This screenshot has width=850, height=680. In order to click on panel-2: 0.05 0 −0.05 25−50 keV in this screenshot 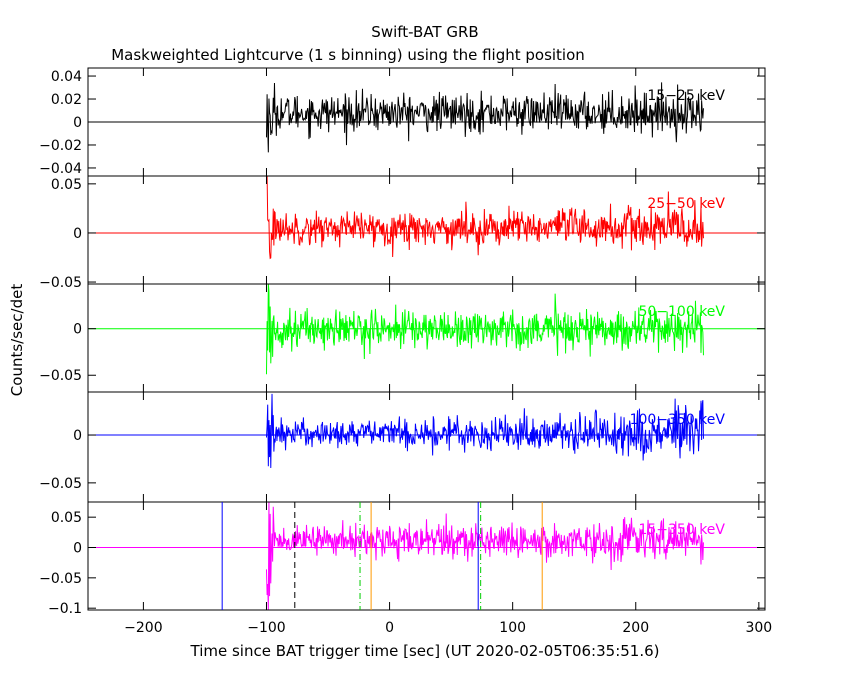, I will do `click(402, 233)`.